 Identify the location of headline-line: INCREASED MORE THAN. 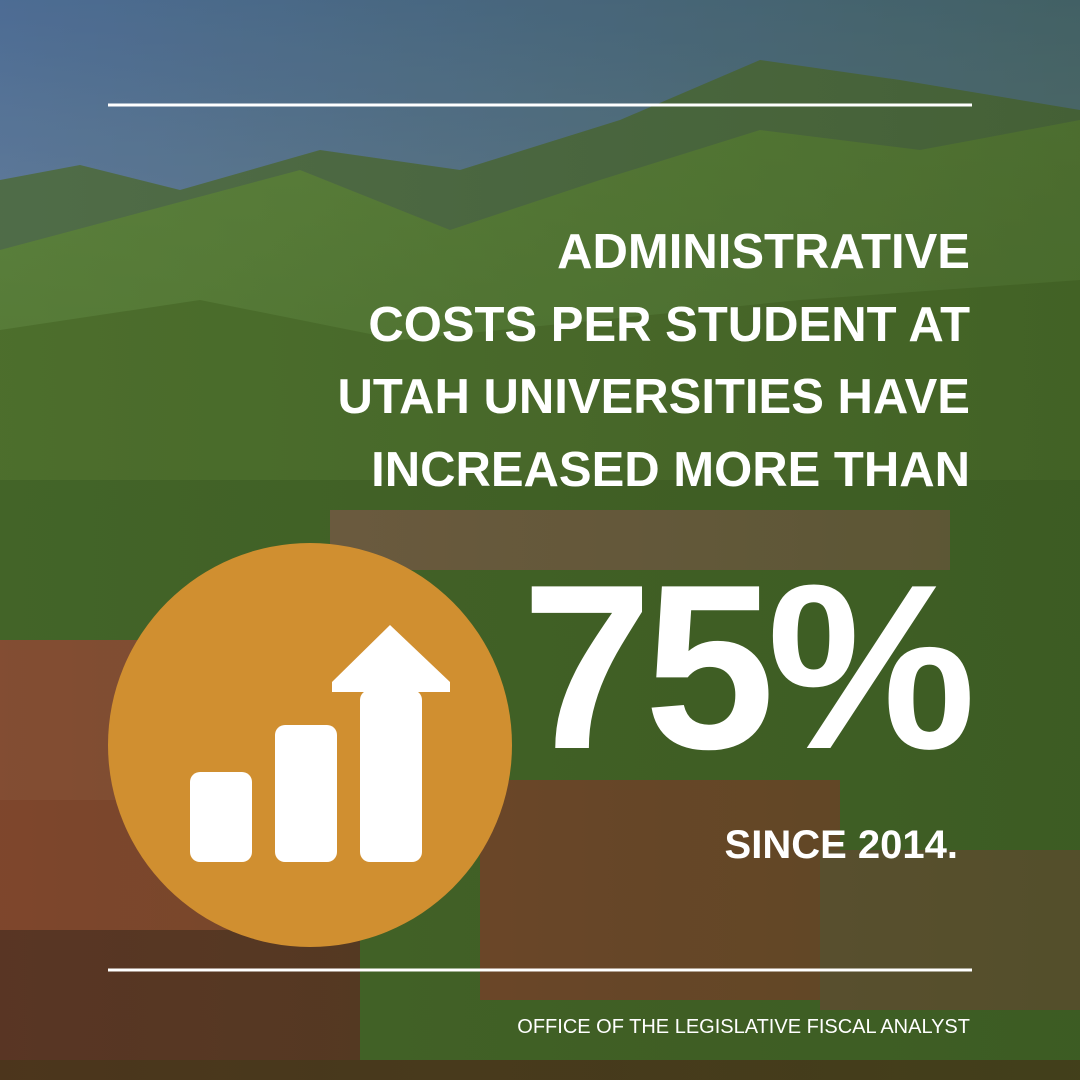
(670, 470).